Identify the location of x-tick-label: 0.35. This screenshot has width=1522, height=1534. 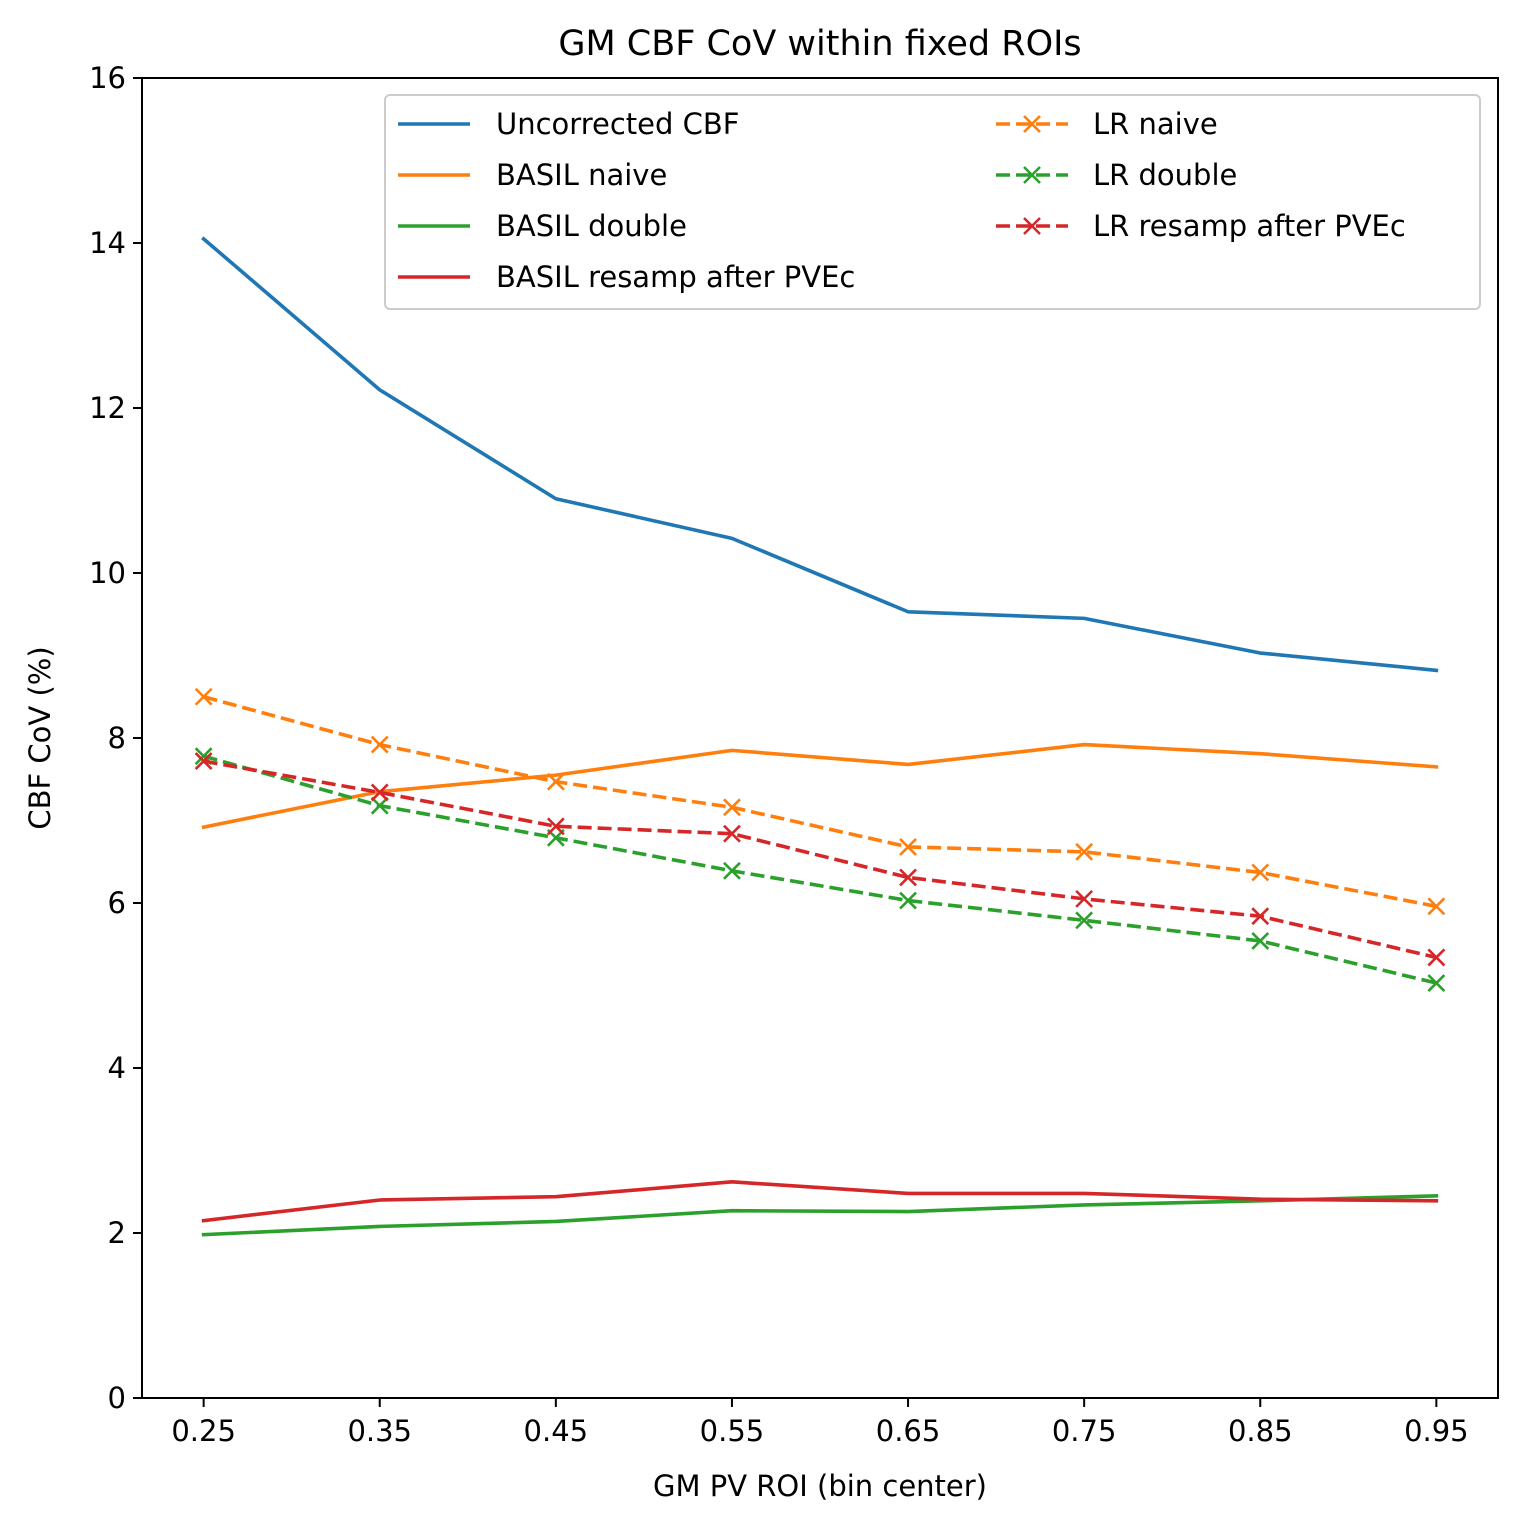
(379, 1431).